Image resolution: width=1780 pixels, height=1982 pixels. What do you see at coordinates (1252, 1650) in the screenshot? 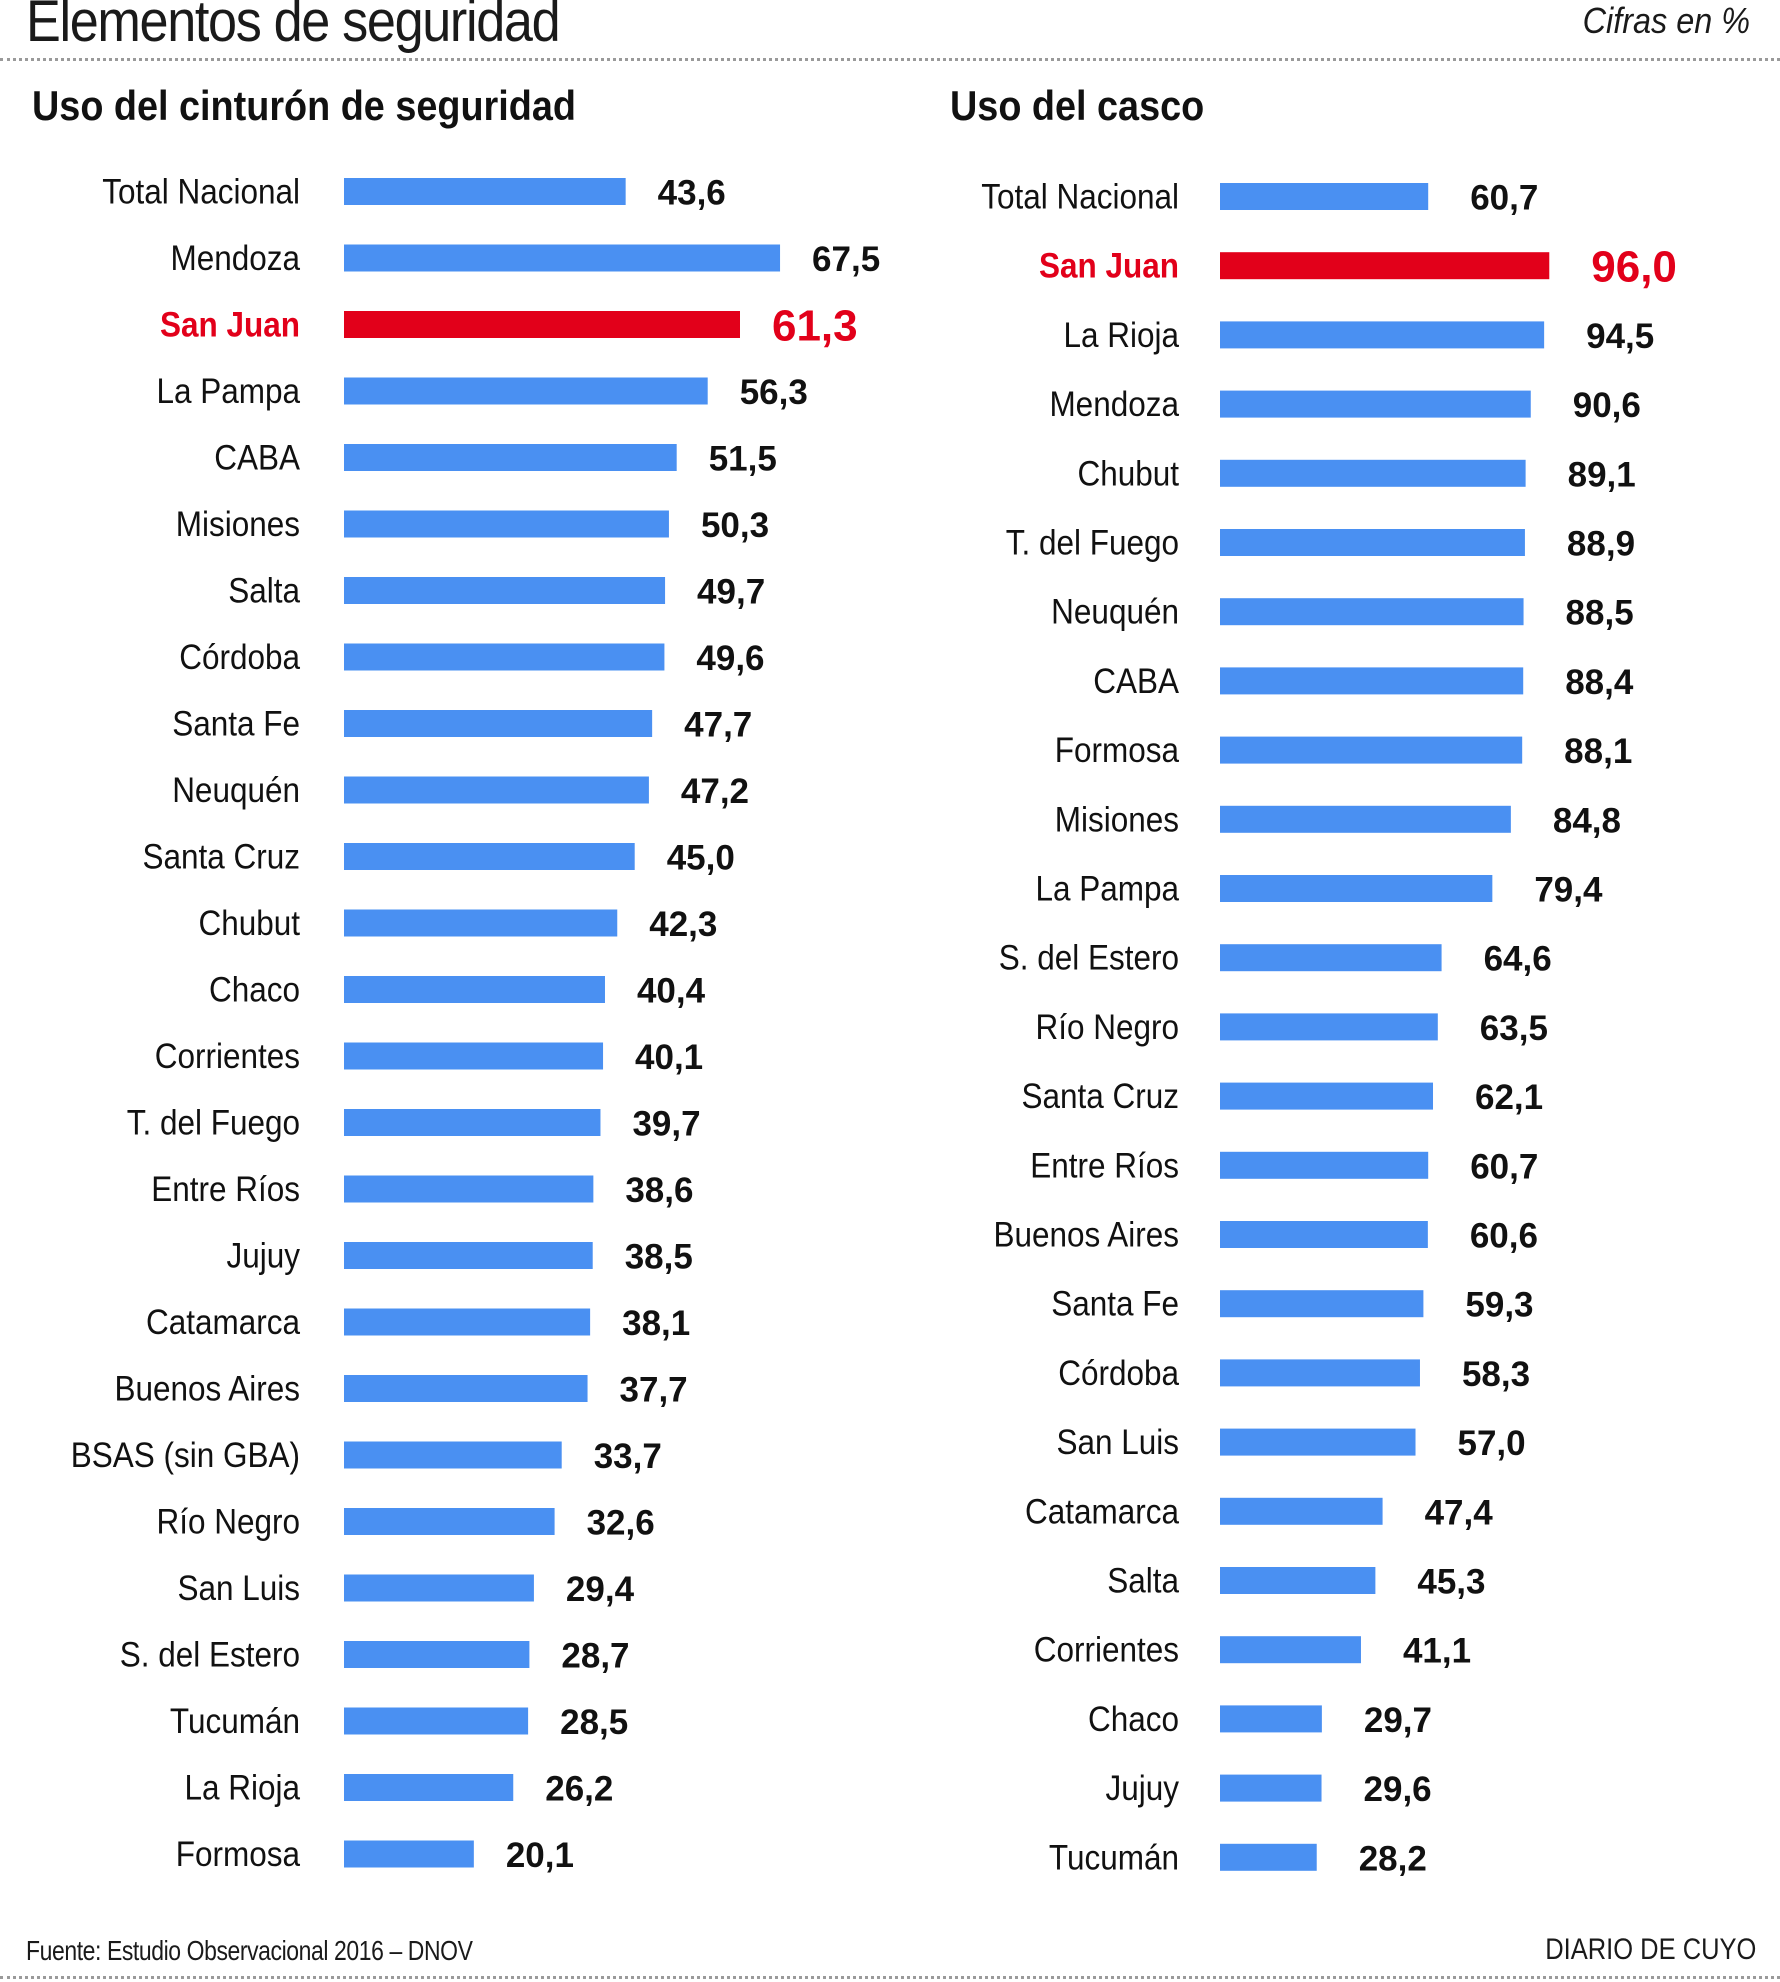
I see `bar-row-corrientes: Corrientes 41,1` at bounding box center [1252, 1650].